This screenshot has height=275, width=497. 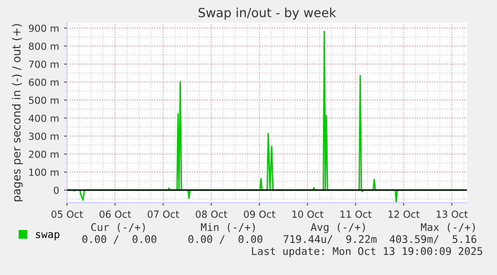 I want to click on y-tick-label: 200 m, so click(x=43, y=154).